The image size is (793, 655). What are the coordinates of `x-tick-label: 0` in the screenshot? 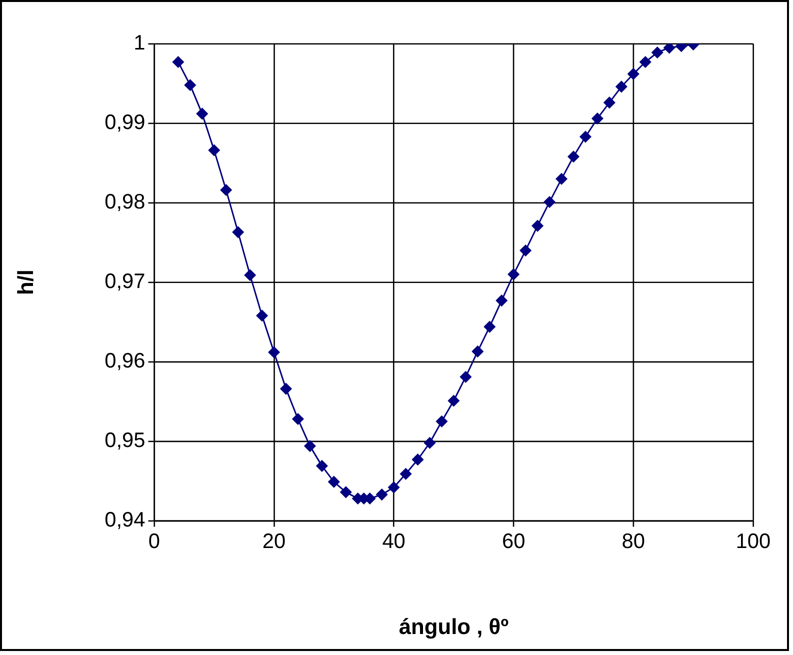 It's located at (154, 542).